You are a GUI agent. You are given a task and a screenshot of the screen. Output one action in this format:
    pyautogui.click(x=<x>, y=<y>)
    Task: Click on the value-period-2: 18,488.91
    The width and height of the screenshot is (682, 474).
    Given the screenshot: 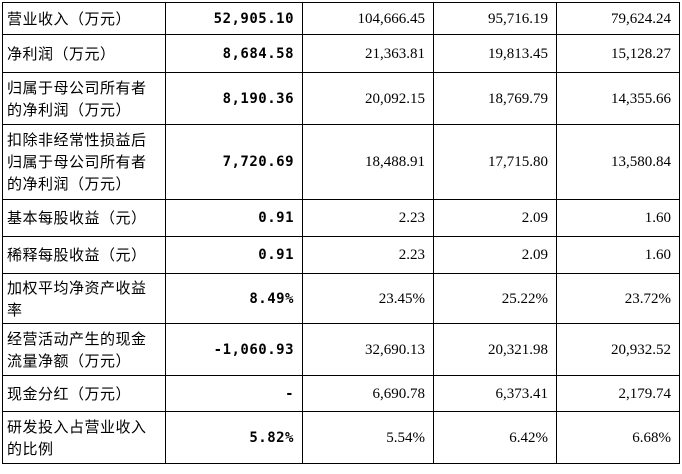 What is the action you would take?
    pyautogui.click(x=368, y=162)
    